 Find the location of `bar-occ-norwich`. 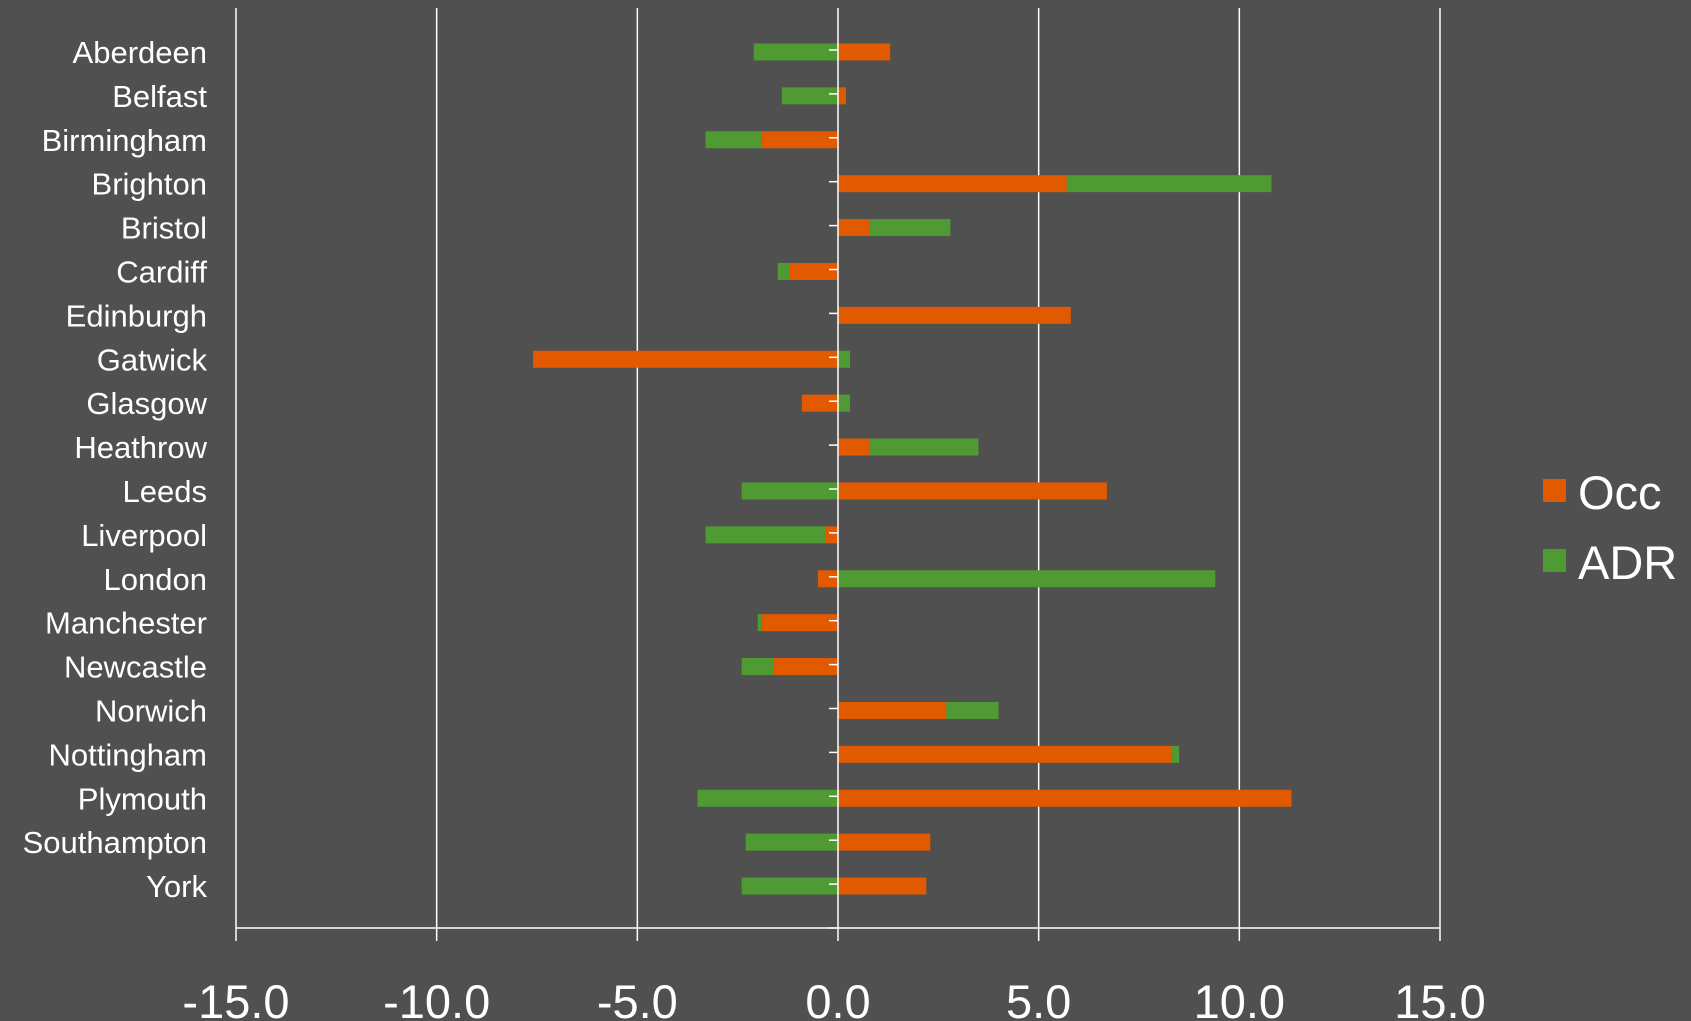

bar-occ-norwich is located at coordinates (892, 710).